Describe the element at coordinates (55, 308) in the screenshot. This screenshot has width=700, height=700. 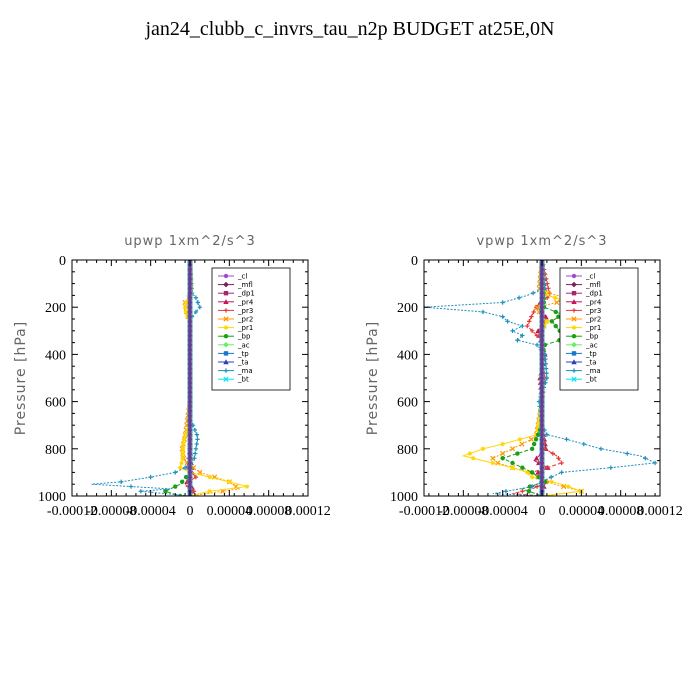
I see `y-tick-label: 200` at that location.